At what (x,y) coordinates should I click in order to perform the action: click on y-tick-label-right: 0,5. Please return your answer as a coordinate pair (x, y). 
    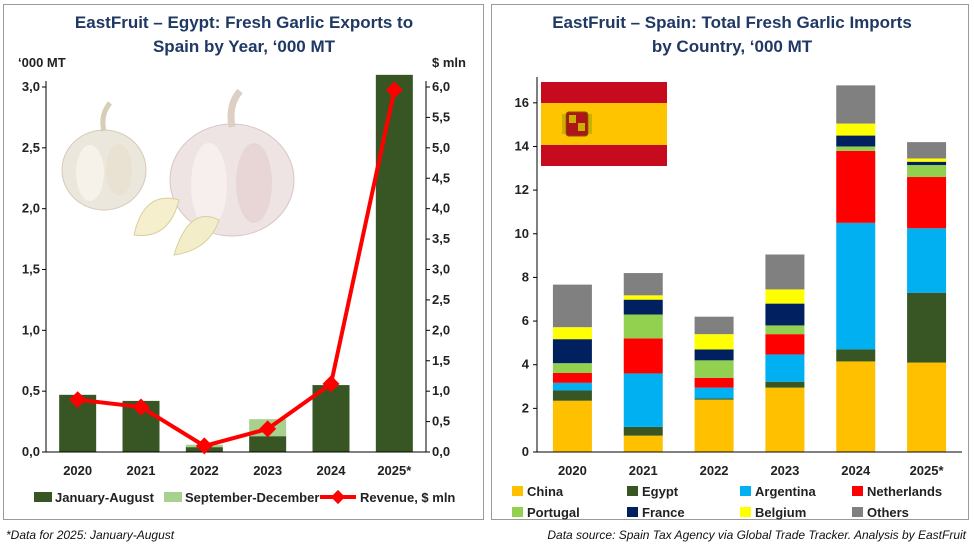
    Looking at the image, I should click on (441, 421).